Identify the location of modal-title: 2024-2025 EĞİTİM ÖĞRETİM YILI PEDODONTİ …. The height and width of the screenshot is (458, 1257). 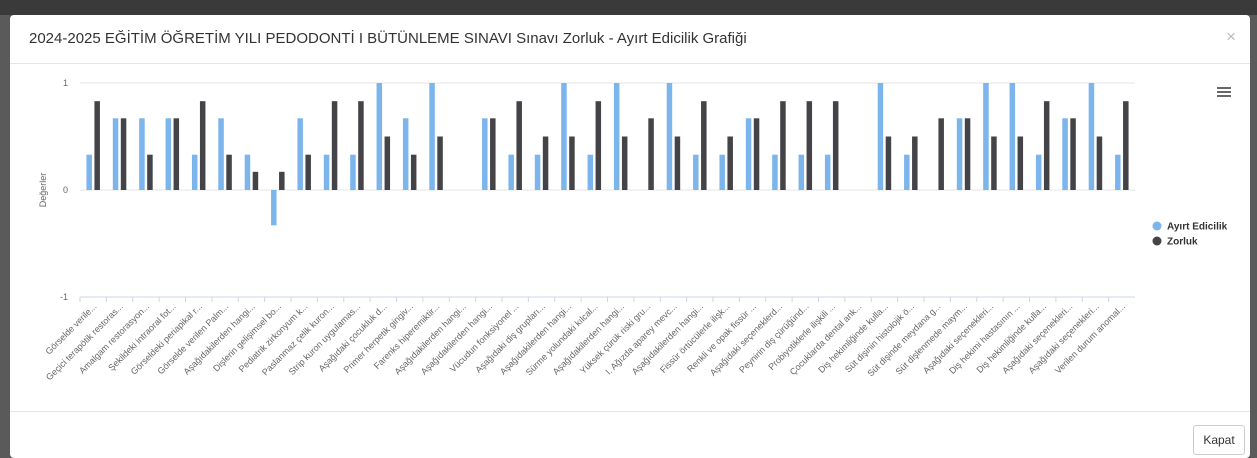
(388, 38).